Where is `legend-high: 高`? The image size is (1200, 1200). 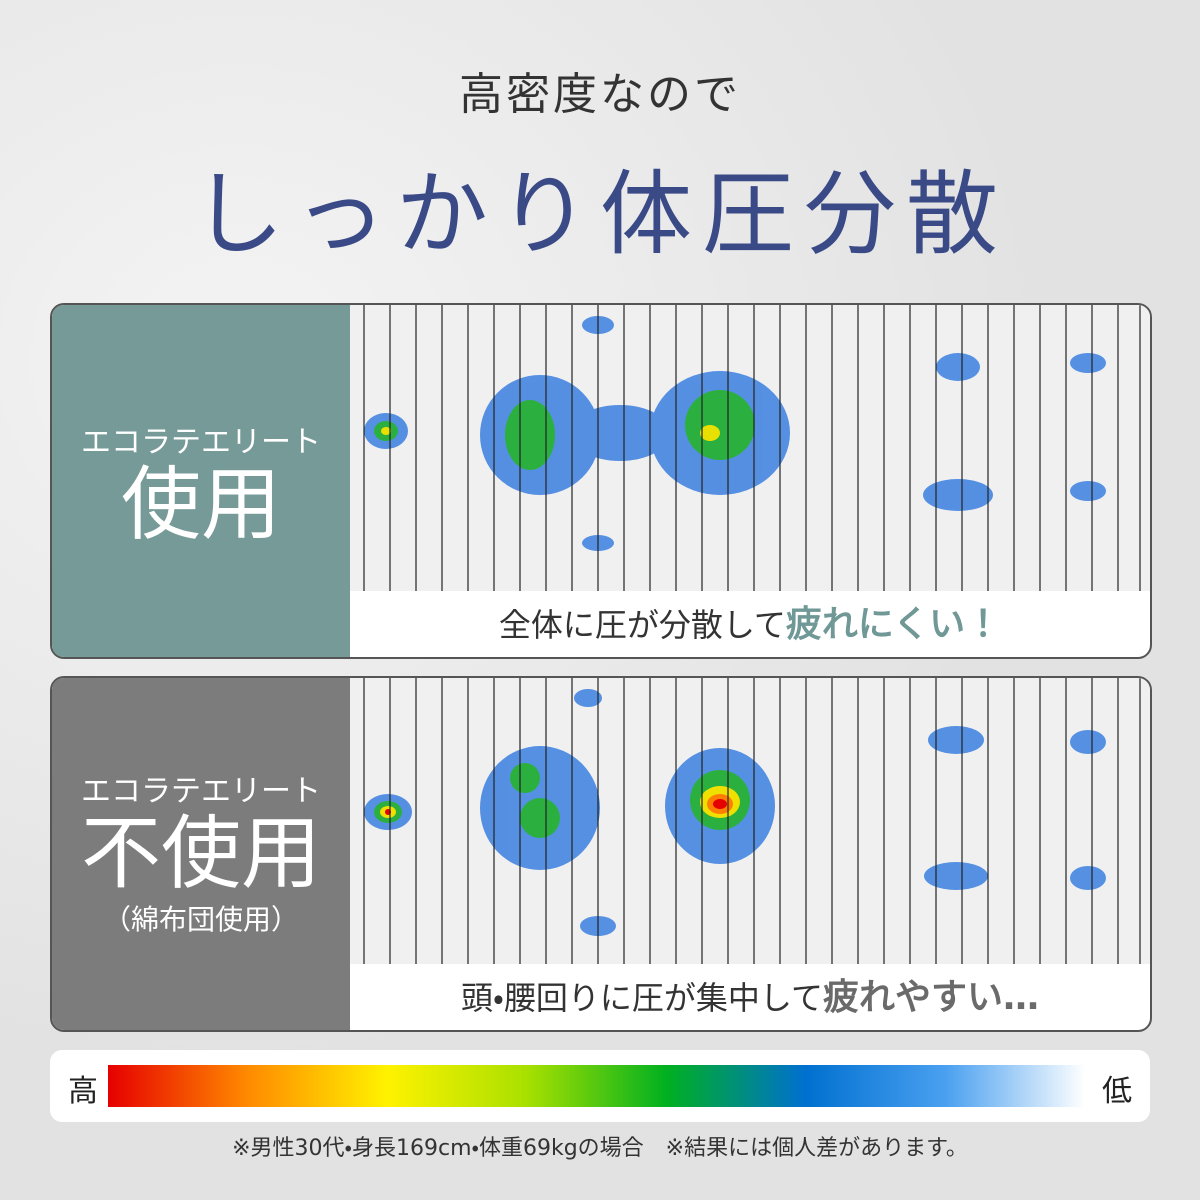 legend-high: 高 is located at coordinates (83, 1091).